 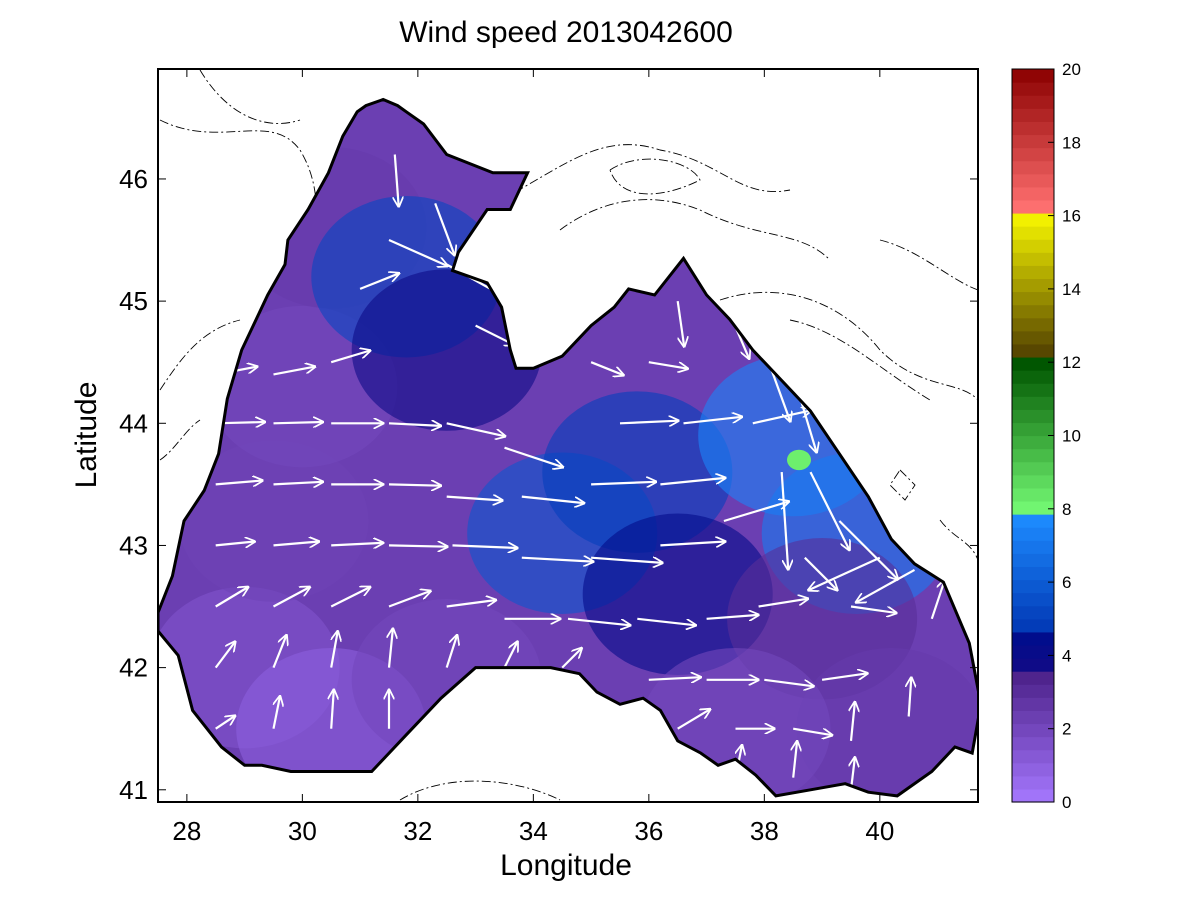 I want to click on colorbar-tick-label: 4, so click(x=1066, y=655).